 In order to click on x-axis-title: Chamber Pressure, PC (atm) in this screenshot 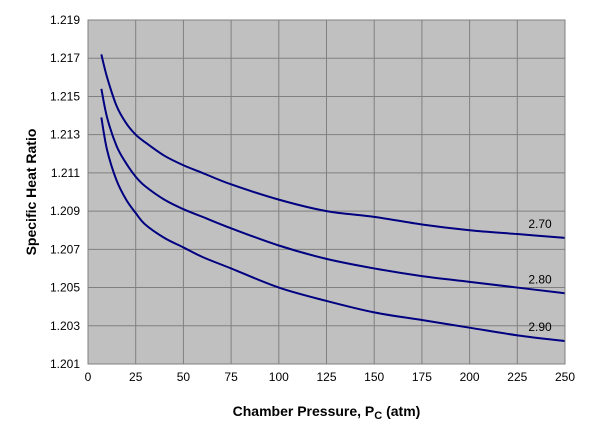, I will do `click(327, 412)`.